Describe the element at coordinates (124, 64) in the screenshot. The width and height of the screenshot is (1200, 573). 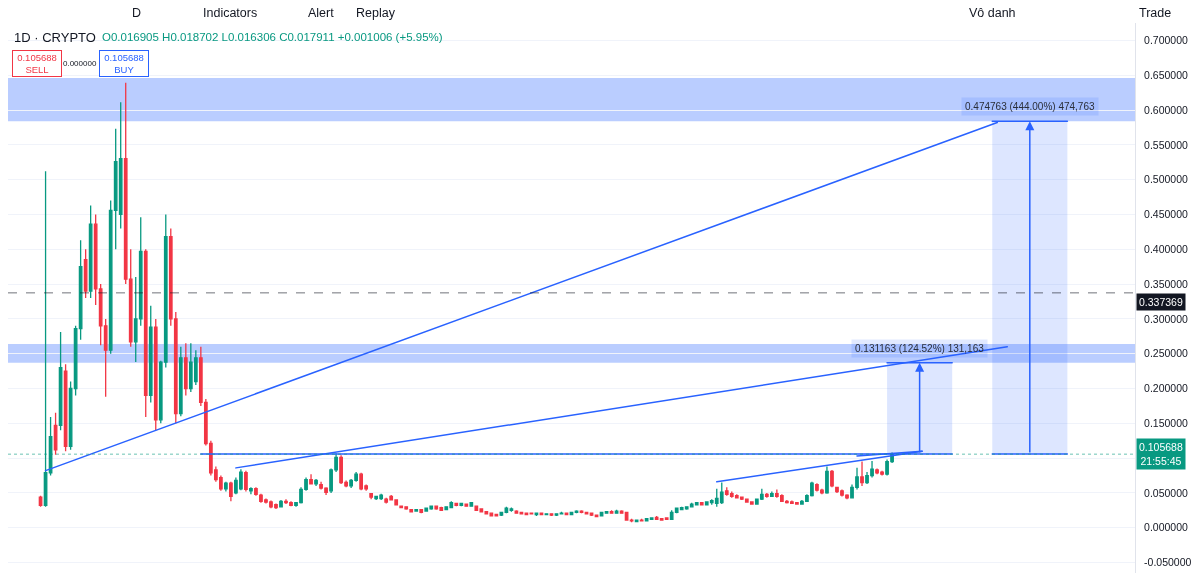
I see `annotation: 0.105688 BUY` at that location.